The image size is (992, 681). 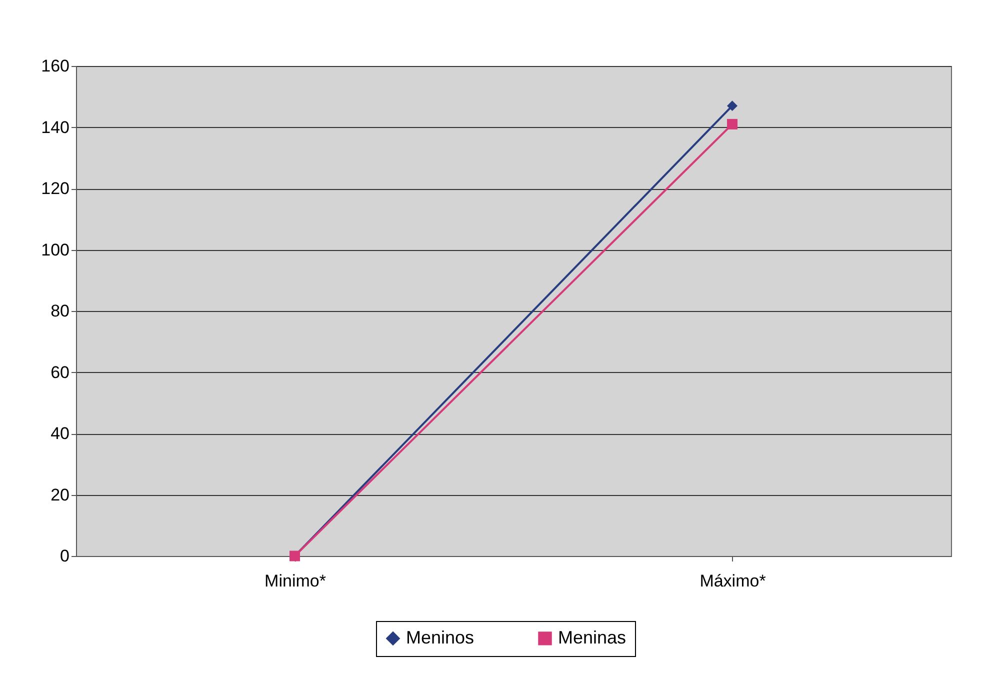 I want to click on y-tick-label: 120, so click(x=55, y=188).